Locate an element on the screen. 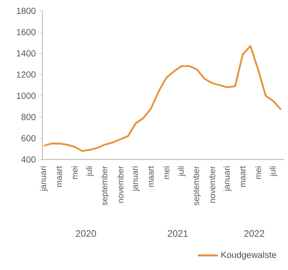  y-tick-label: 600 is located at coordinates (29, 138).